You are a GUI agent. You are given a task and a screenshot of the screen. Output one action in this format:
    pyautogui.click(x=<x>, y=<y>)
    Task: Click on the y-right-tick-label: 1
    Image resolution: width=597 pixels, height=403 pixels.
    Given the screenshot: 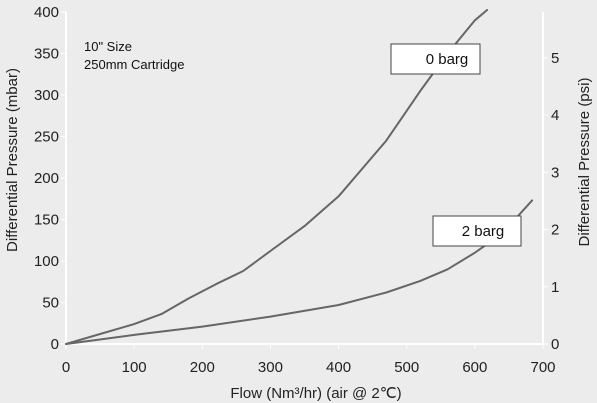 What is the action you would take?
    pyautogui.click(x=555, y=287)
    